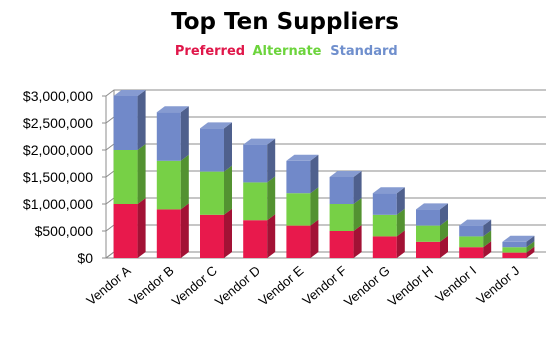  I want to click on bar-vendor-c-preferred-front, so click(212, 236).